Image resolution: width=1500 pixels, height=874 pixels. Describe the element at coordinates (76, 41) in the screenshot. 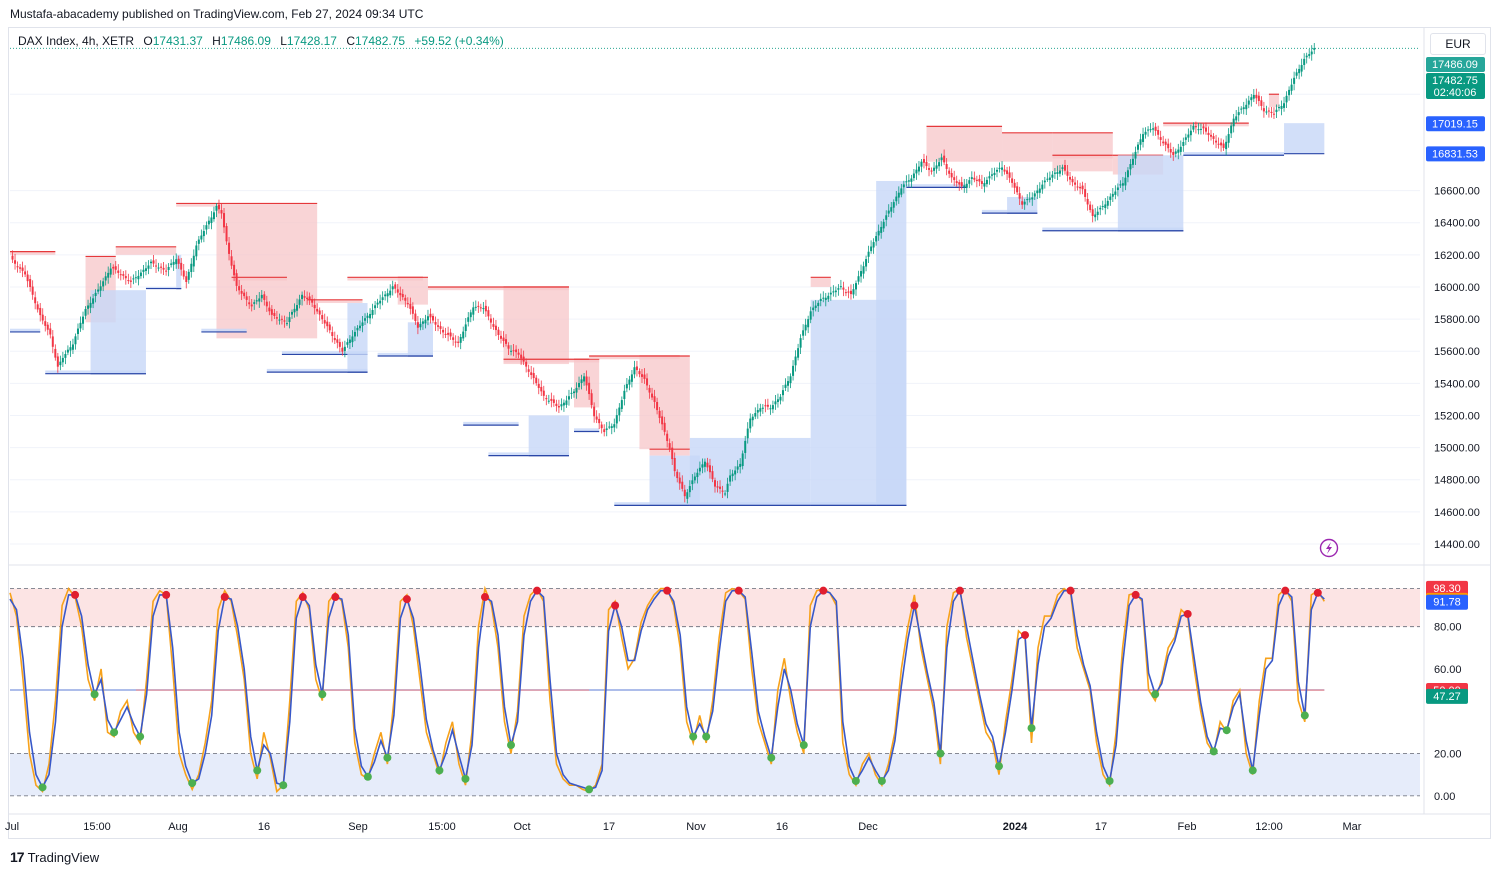

I see `symbol-name: DAX Index, 4h, XETR` at that location.